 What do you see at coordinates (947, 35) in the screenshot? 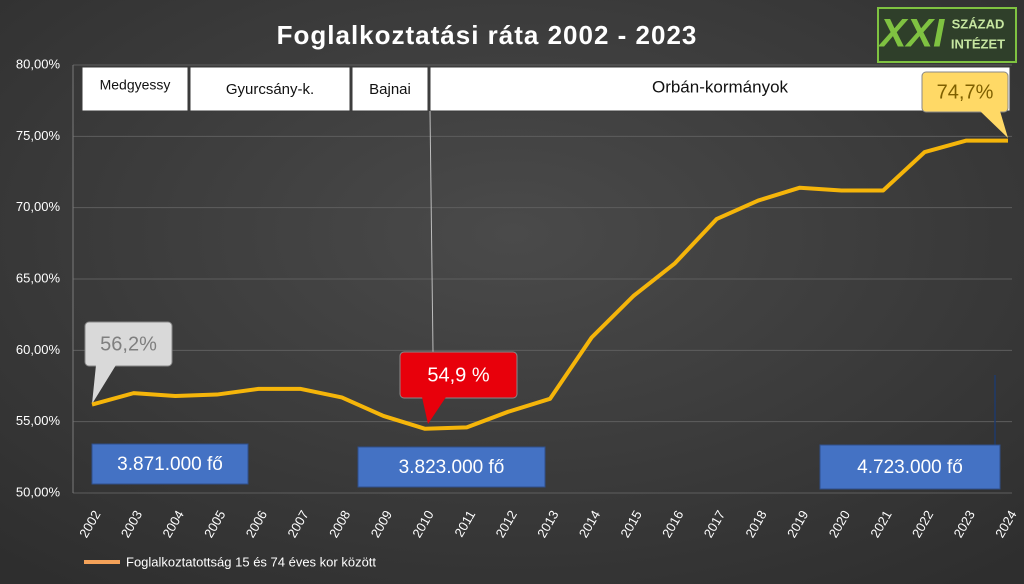
I see `logo-box` at bounding box center [947, 35].